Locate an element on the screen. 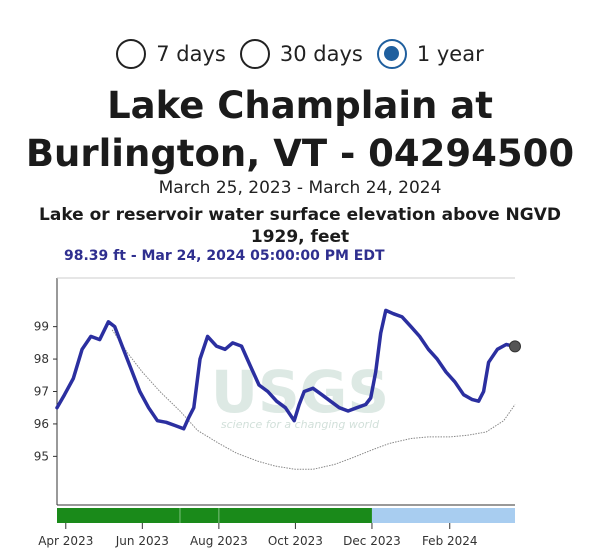 The width and height of the screenshot is (600, 560). status-segment-approved is located at coordinates (214, 515).